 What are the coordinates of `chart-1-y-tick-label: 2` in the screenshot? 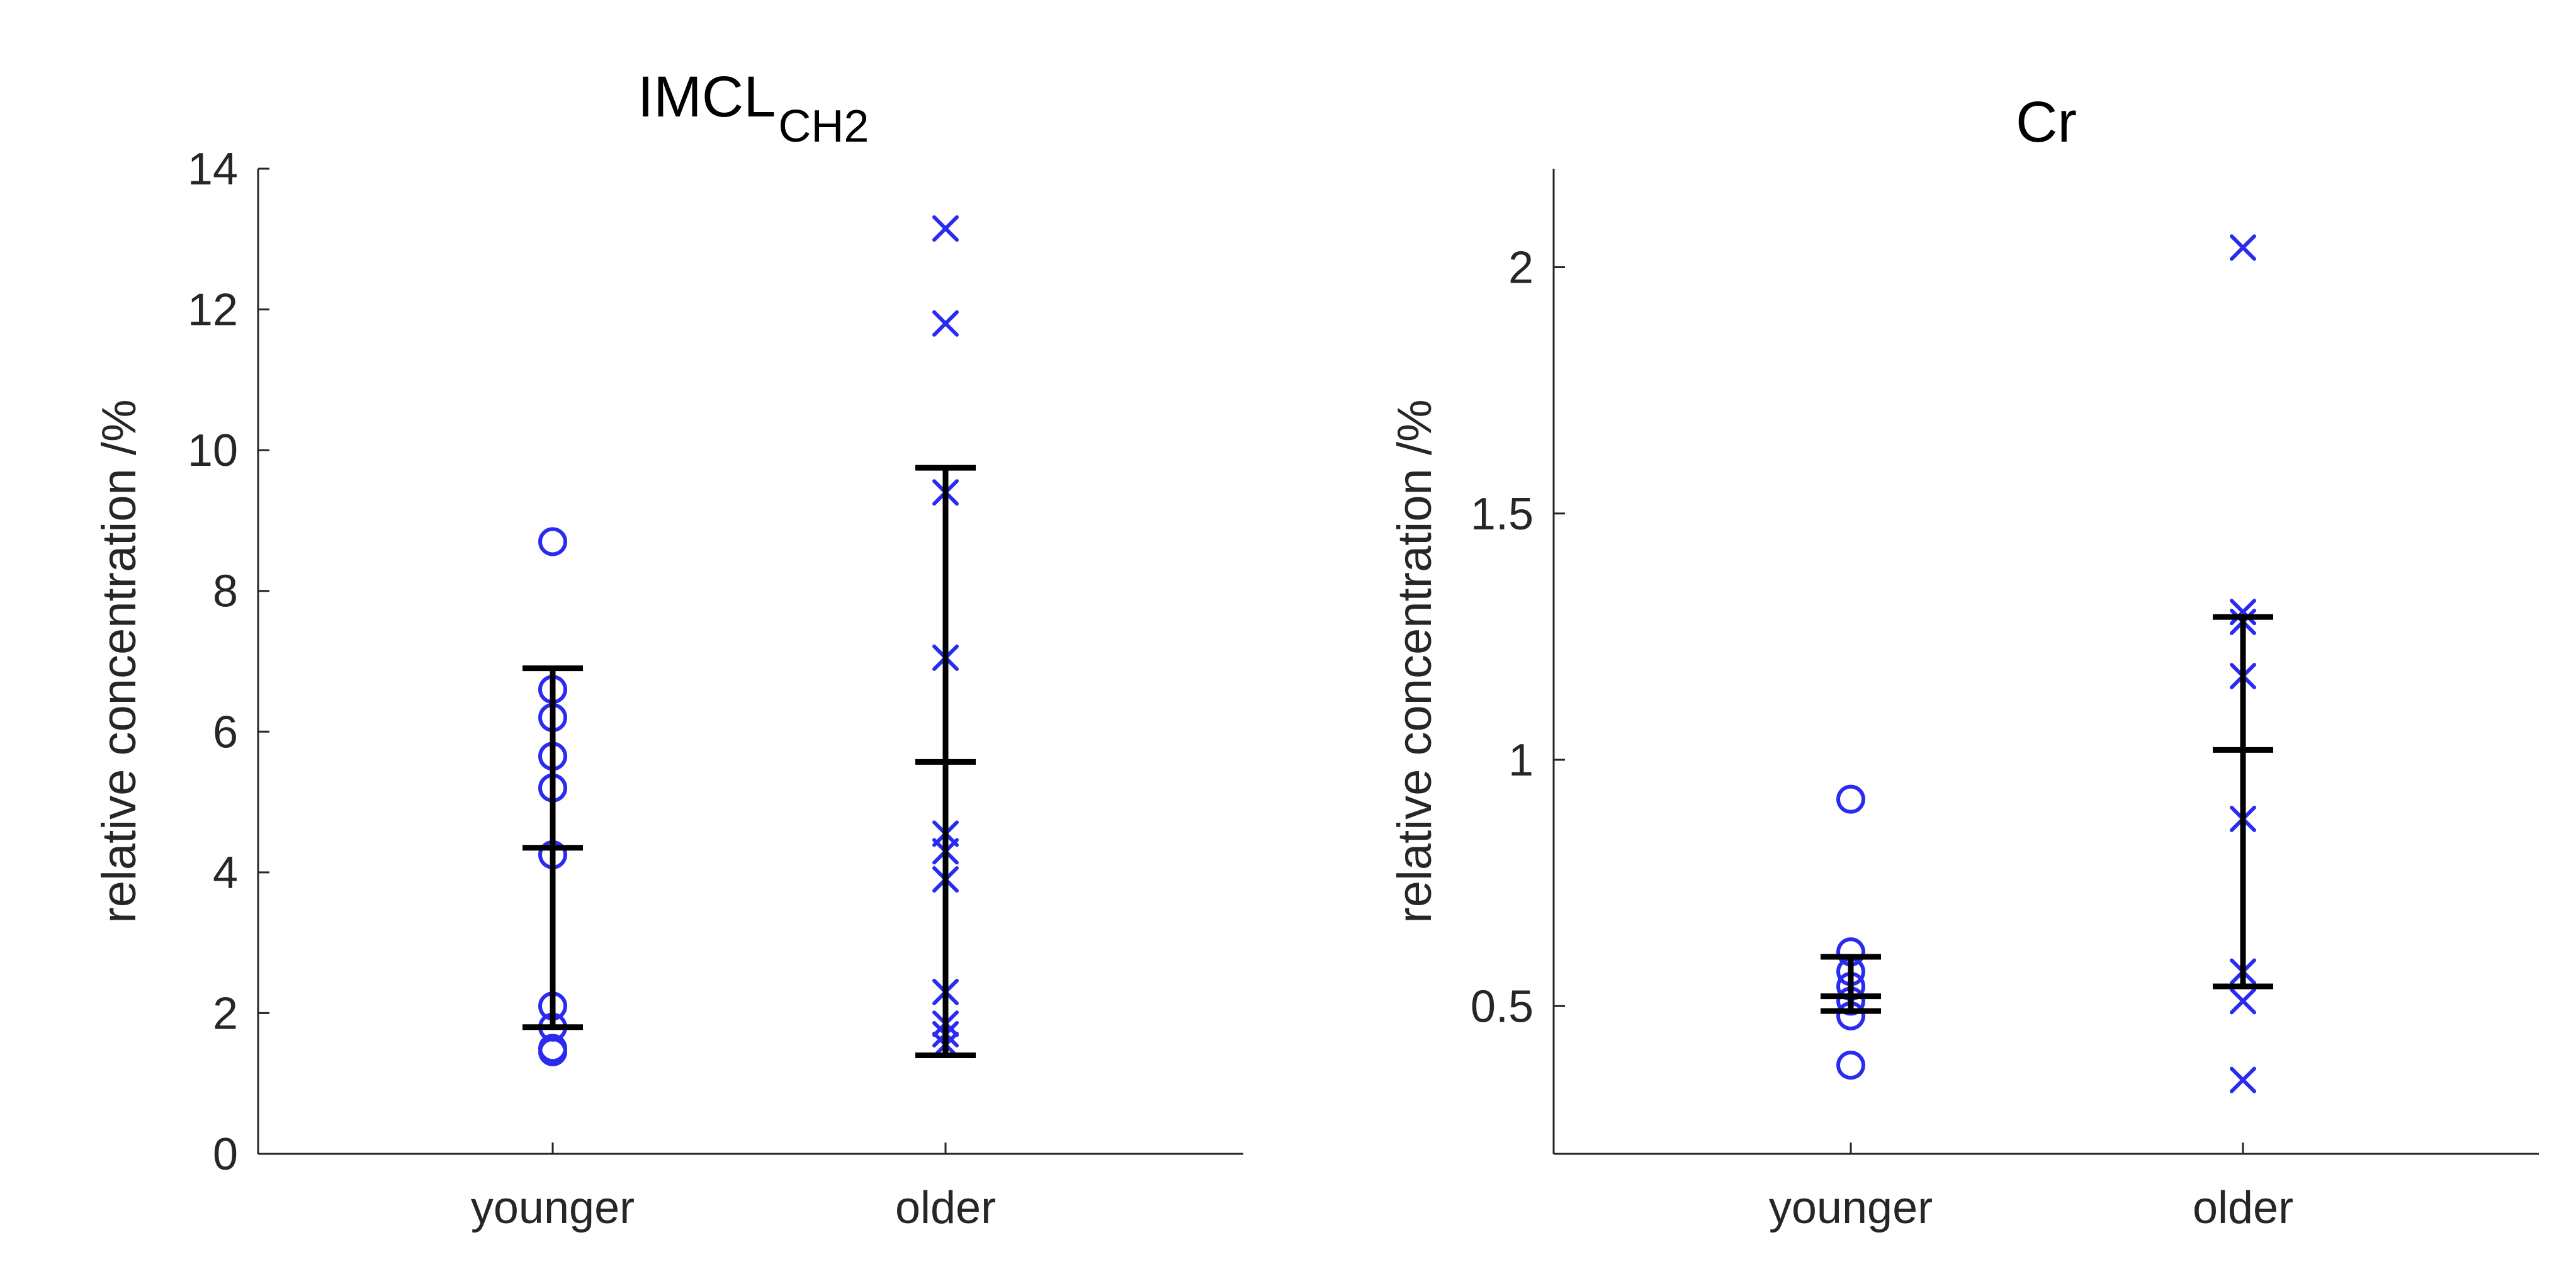 It's located at (225, 1013).